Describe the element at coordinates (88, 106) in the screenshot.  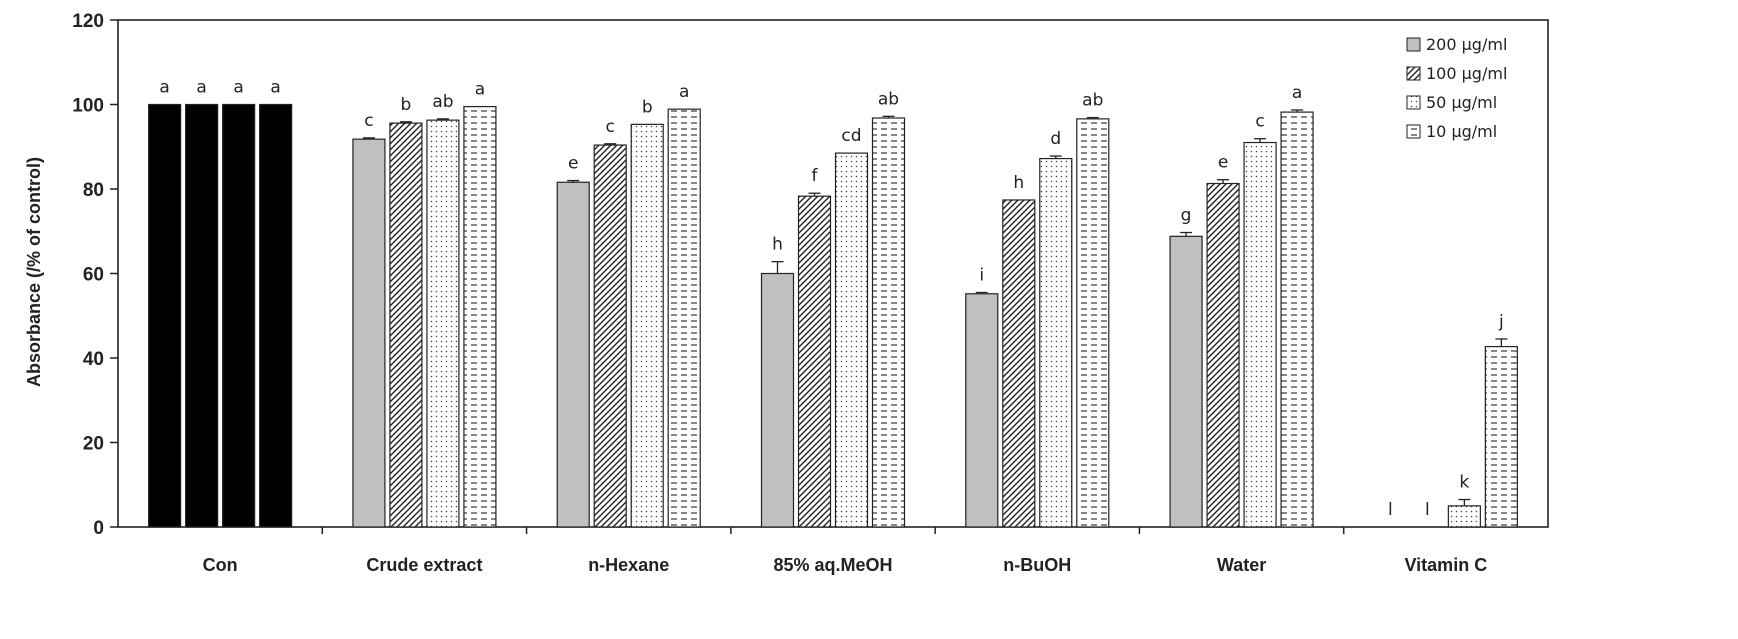
I see `y-tick-label: 100` at that location.